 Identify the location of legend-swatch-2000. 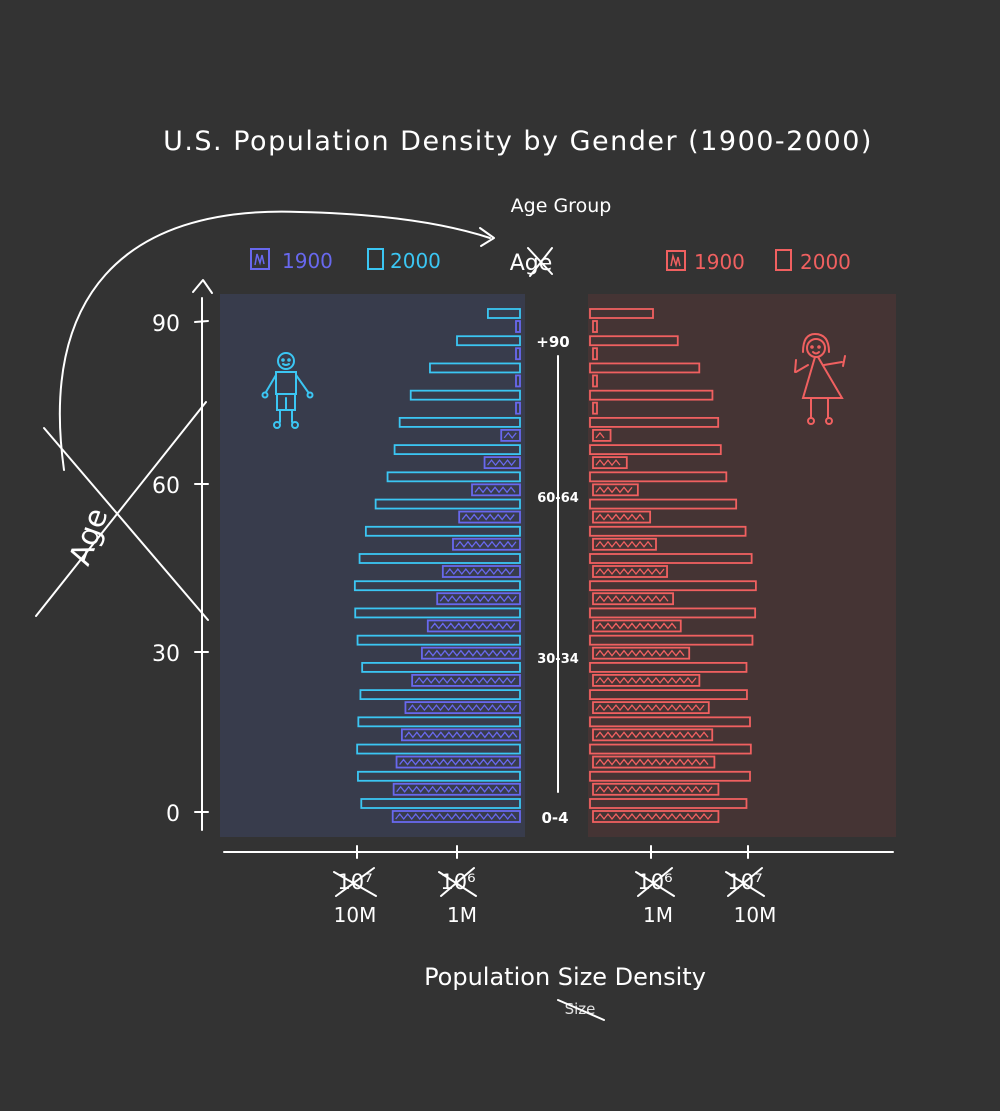
(375, 259).